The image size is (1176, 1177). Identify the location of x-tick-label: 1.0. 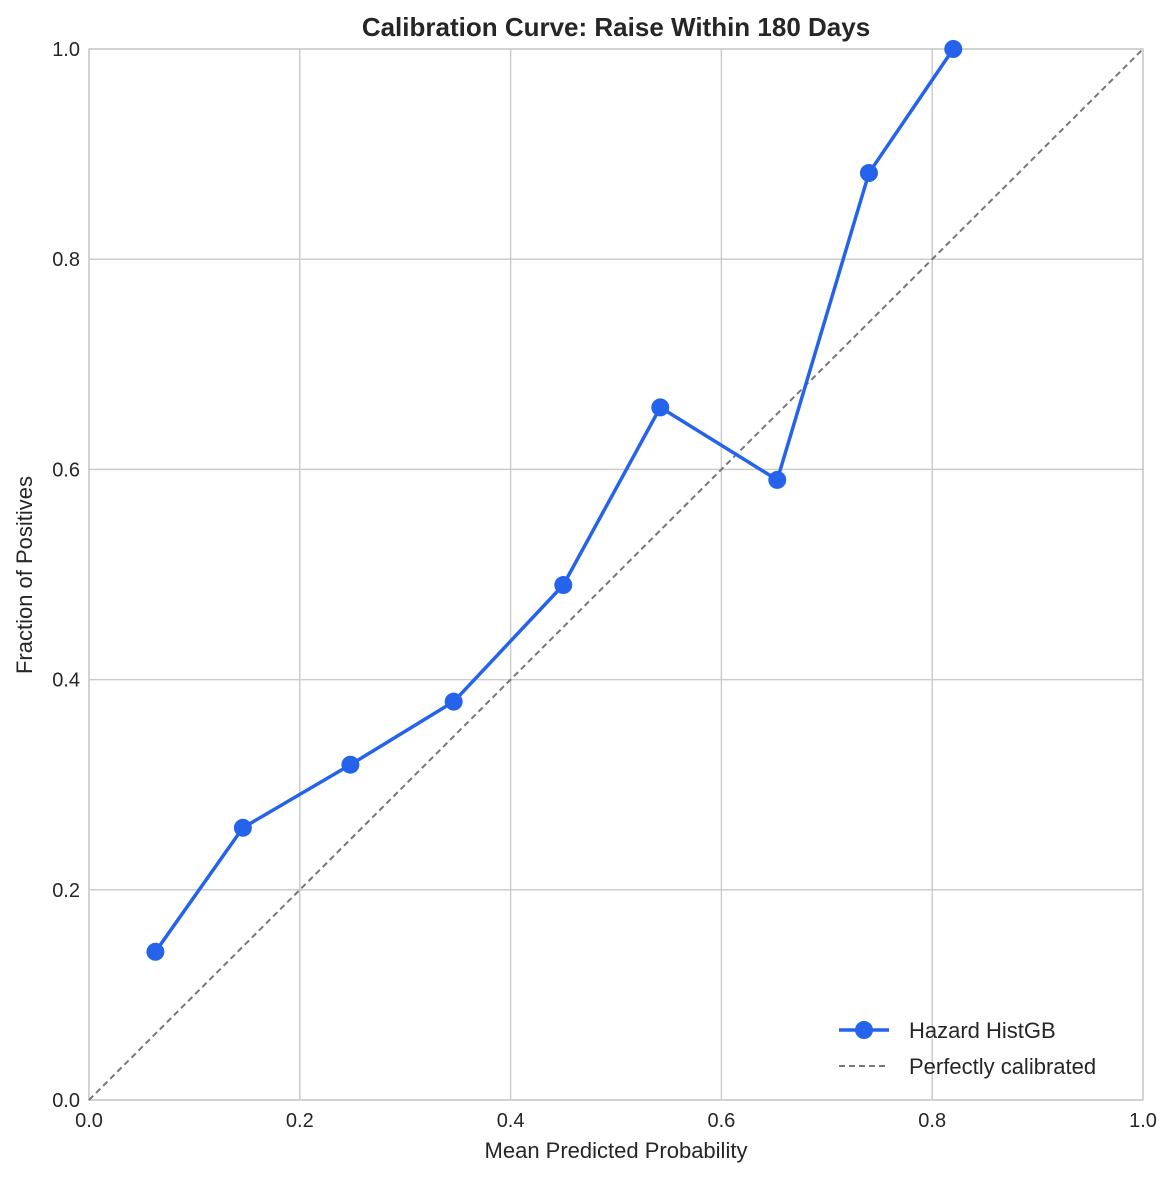
(1143, 1121).